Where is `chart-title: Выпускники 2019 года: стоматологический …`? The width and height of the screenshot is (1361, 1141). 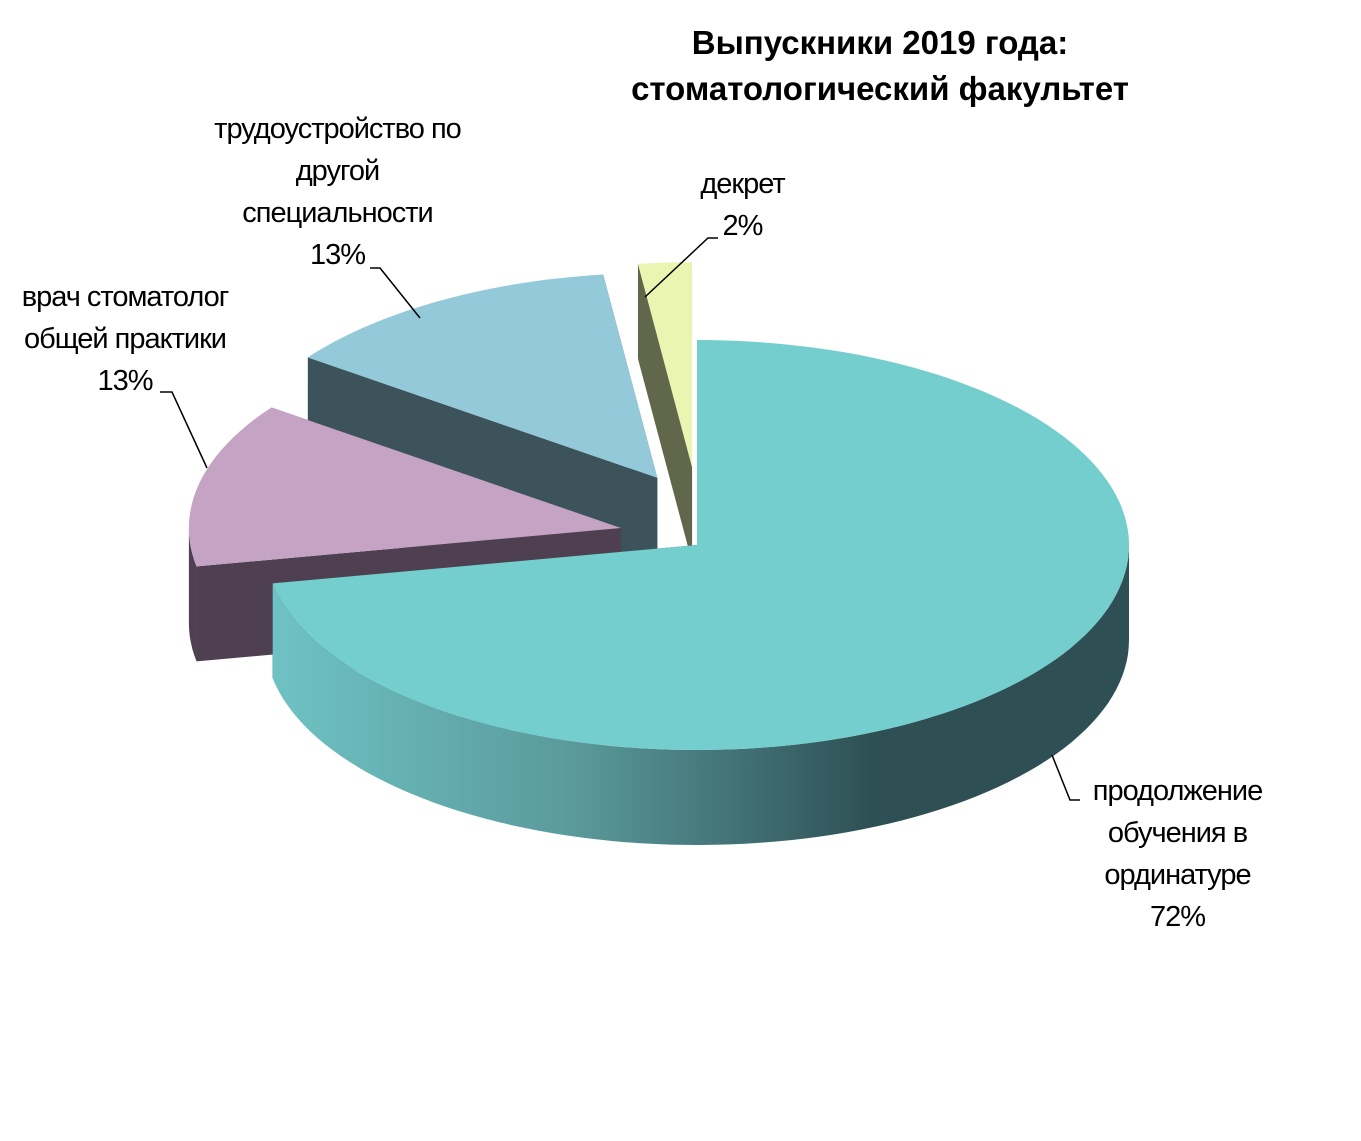 chart-title: Выпускники 2019 года: стоматологический … is located at coordinates (880, 65).